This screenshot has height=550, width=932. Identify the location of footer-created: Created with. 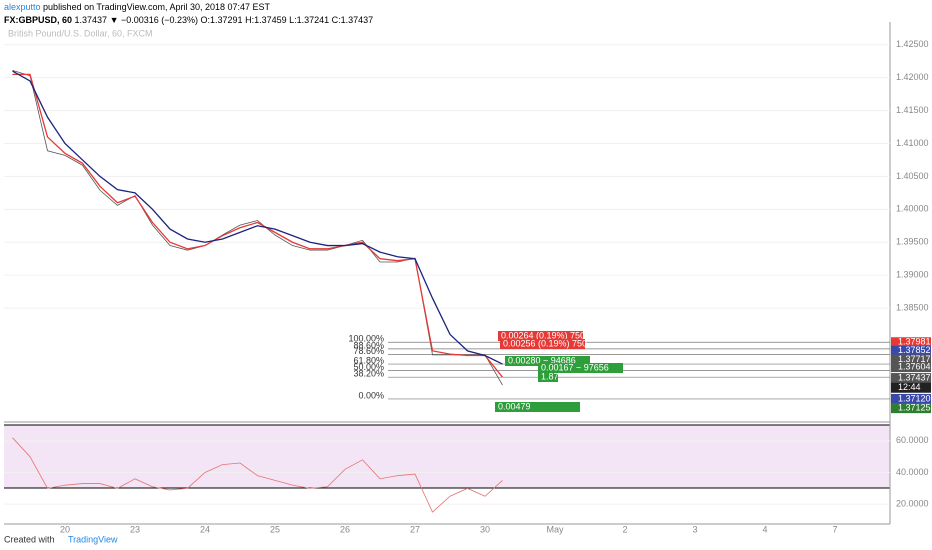
(29, 539).